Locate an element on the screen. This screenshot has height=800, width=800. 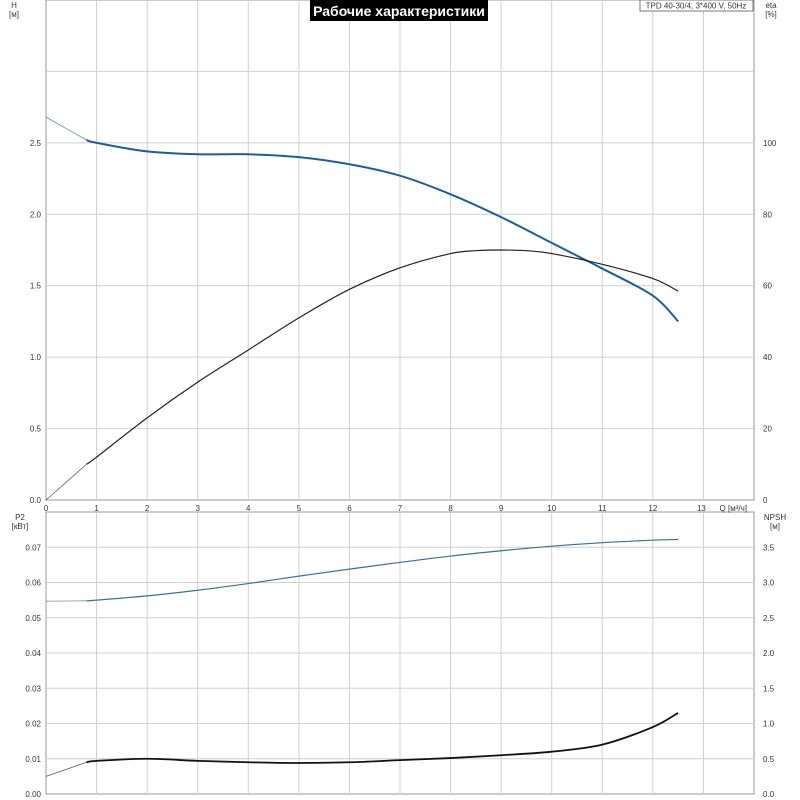
left-tick-label: 2.5 is located at coordinates (36, 143).